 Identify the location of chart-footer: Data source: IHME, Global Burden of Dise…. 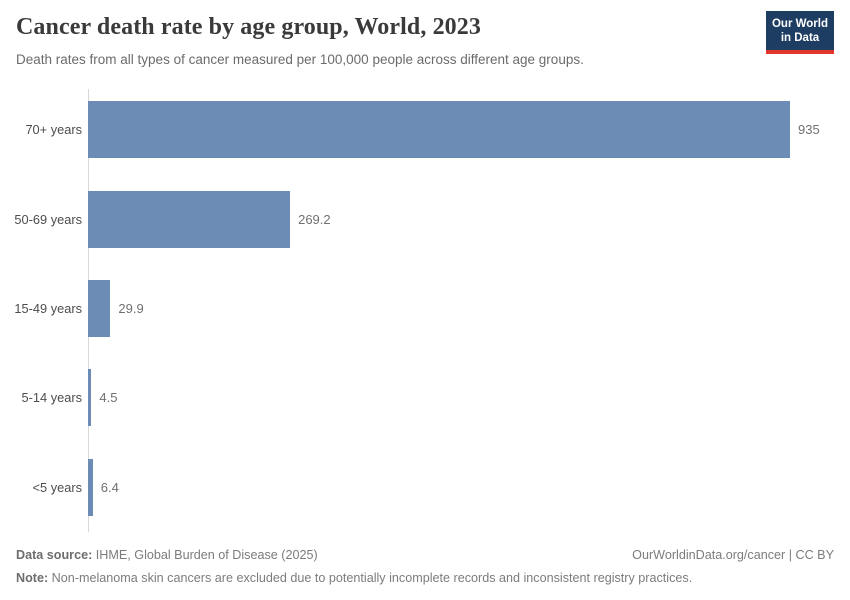
(425, 567).